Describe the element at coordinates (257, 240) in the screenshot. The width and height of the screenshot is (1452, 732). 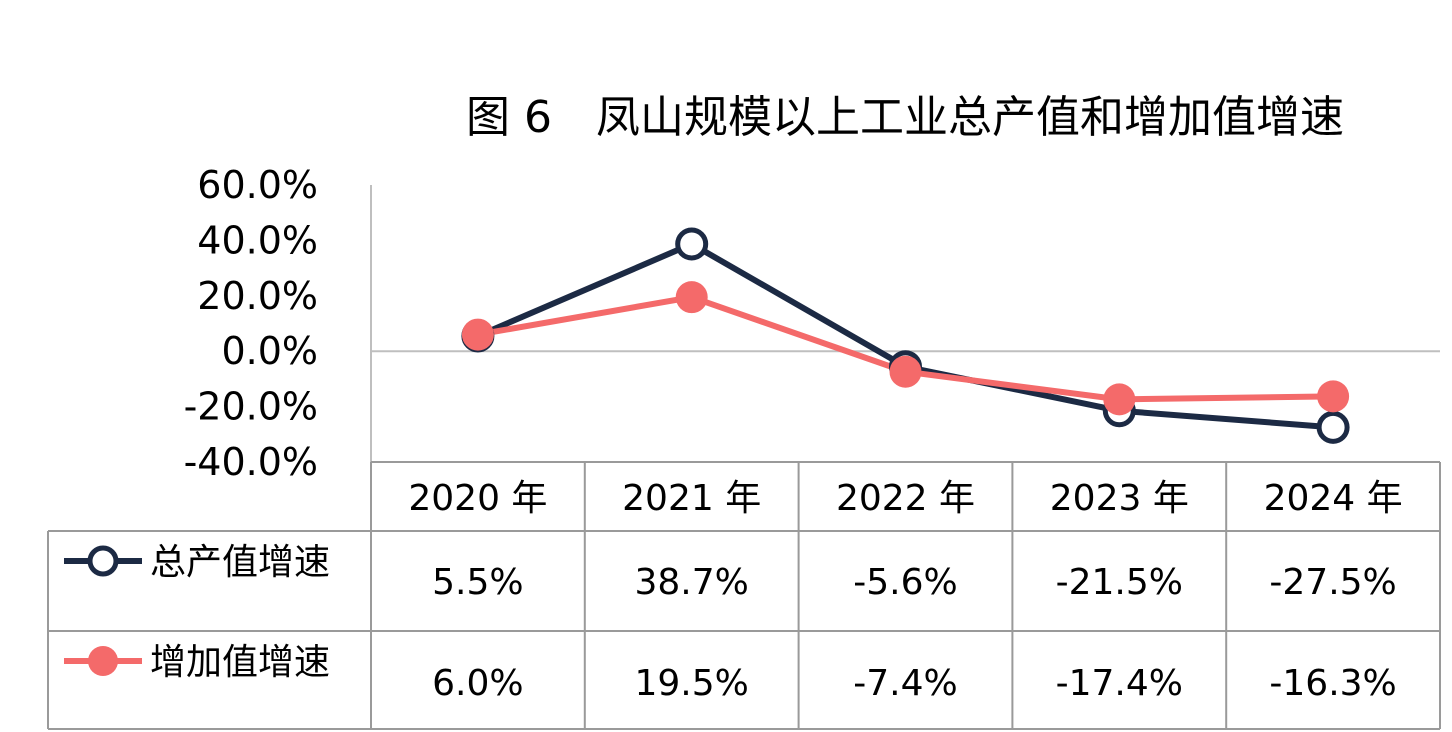
I see `y-tick-label: 40.0%` at that location.